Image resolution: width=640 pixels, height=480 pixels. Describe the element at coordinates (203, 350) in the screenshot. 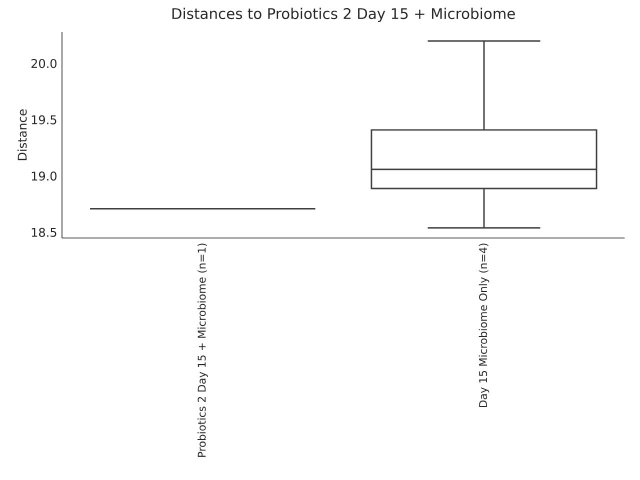

I see `x-tick-label: Probiotics 2 Day 15 + Microbiome (n=1)` at that location.